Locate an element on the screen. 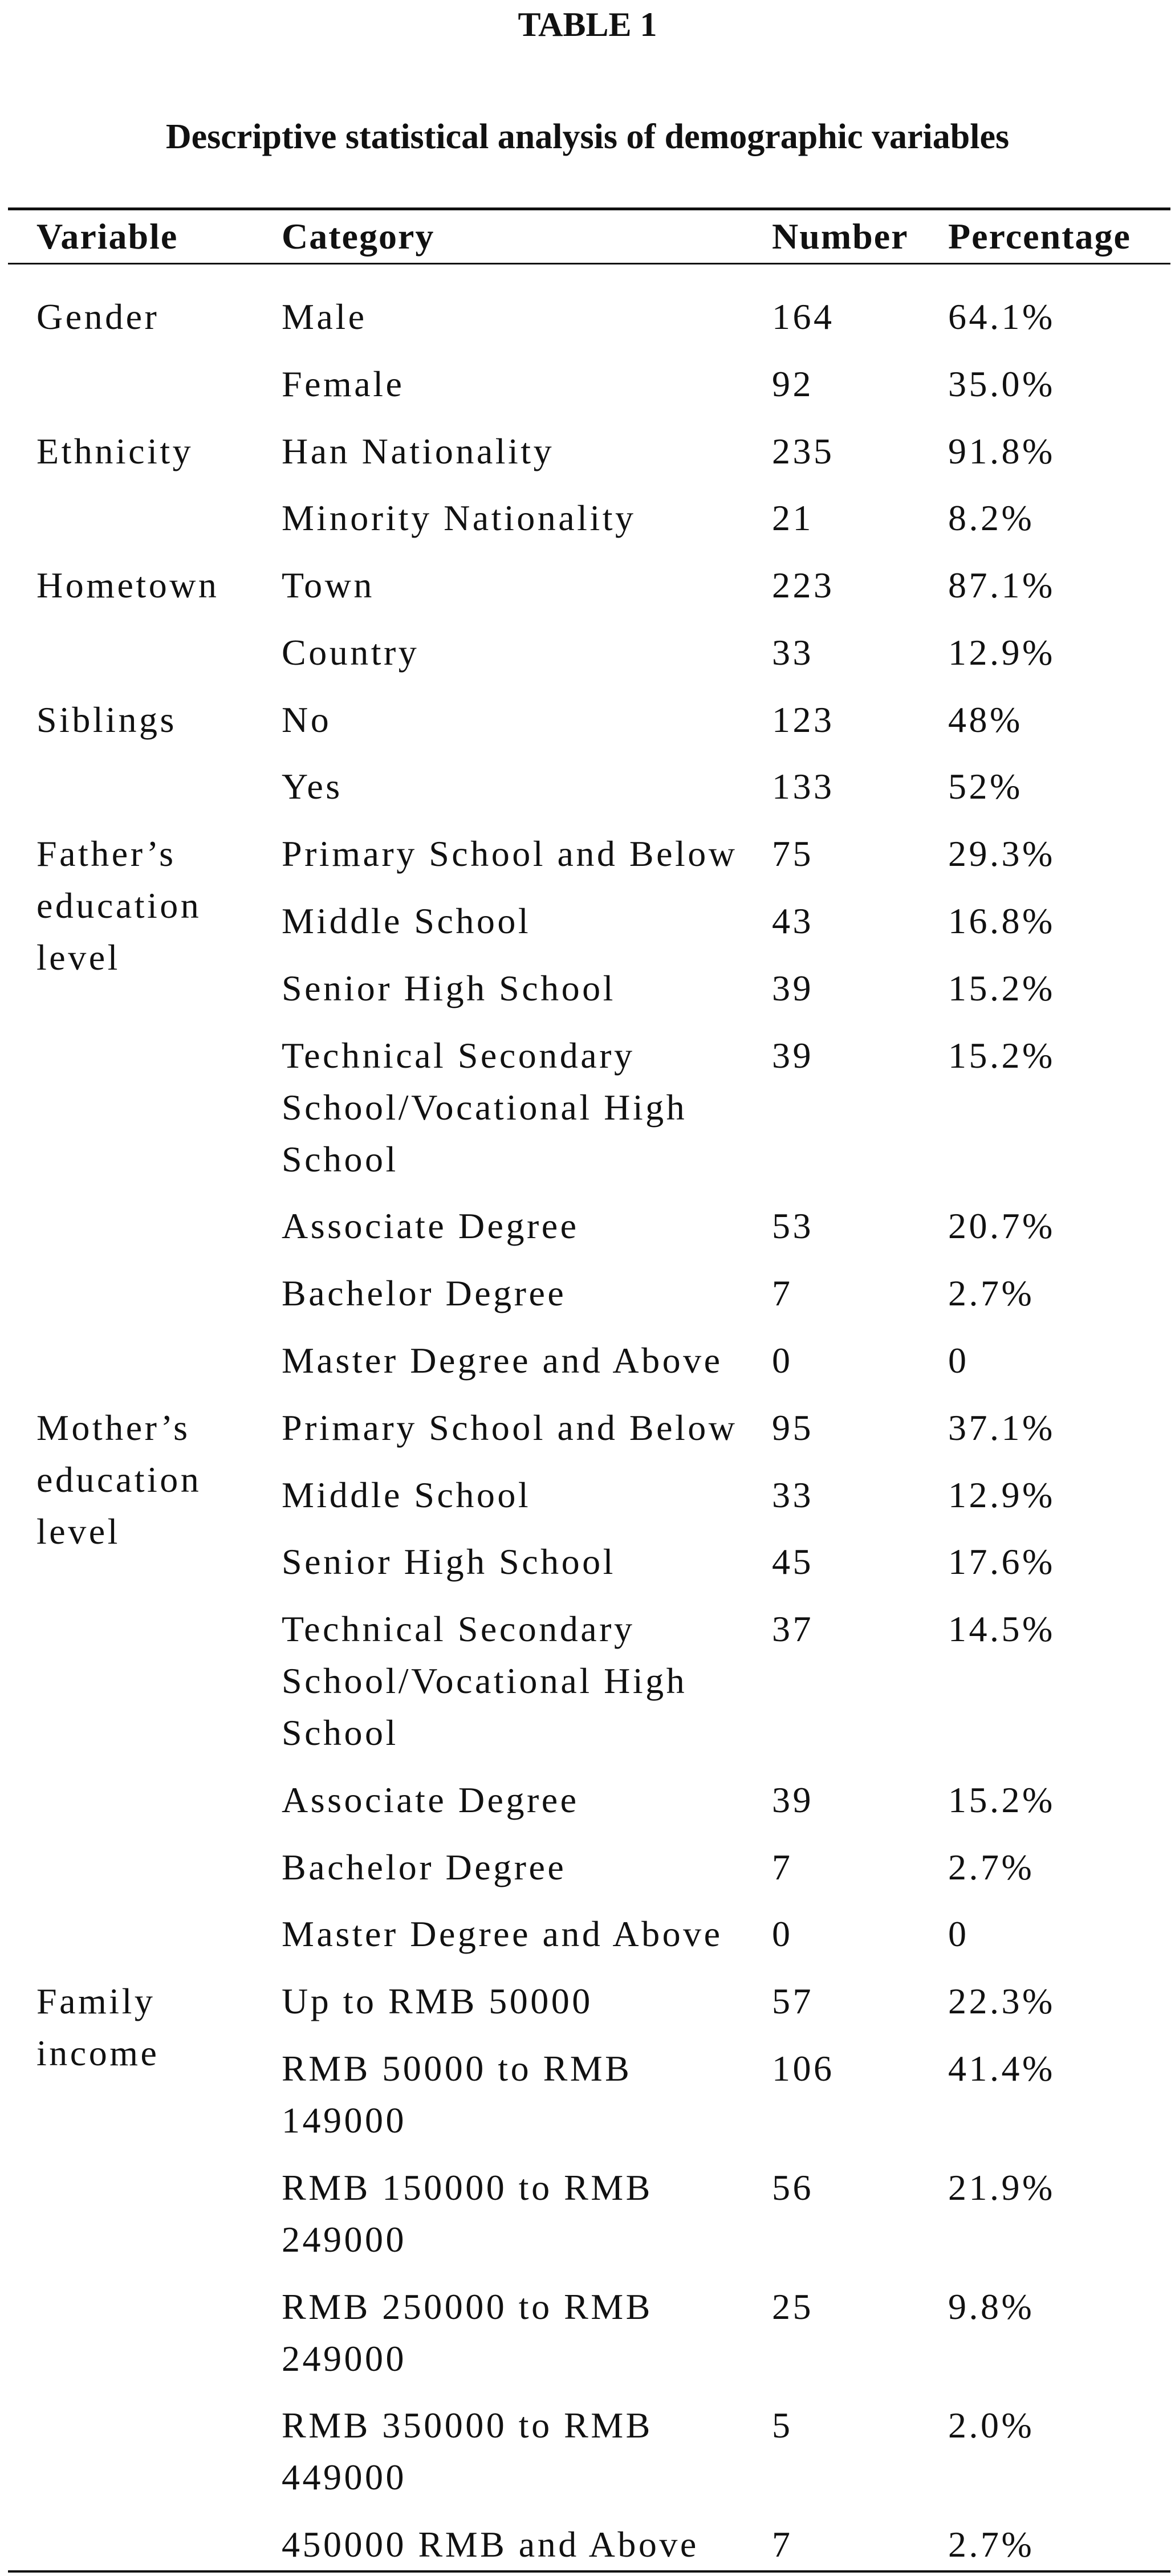  table-row: Associate Degree 39 15.2% is located at coordinates (589, 1799).